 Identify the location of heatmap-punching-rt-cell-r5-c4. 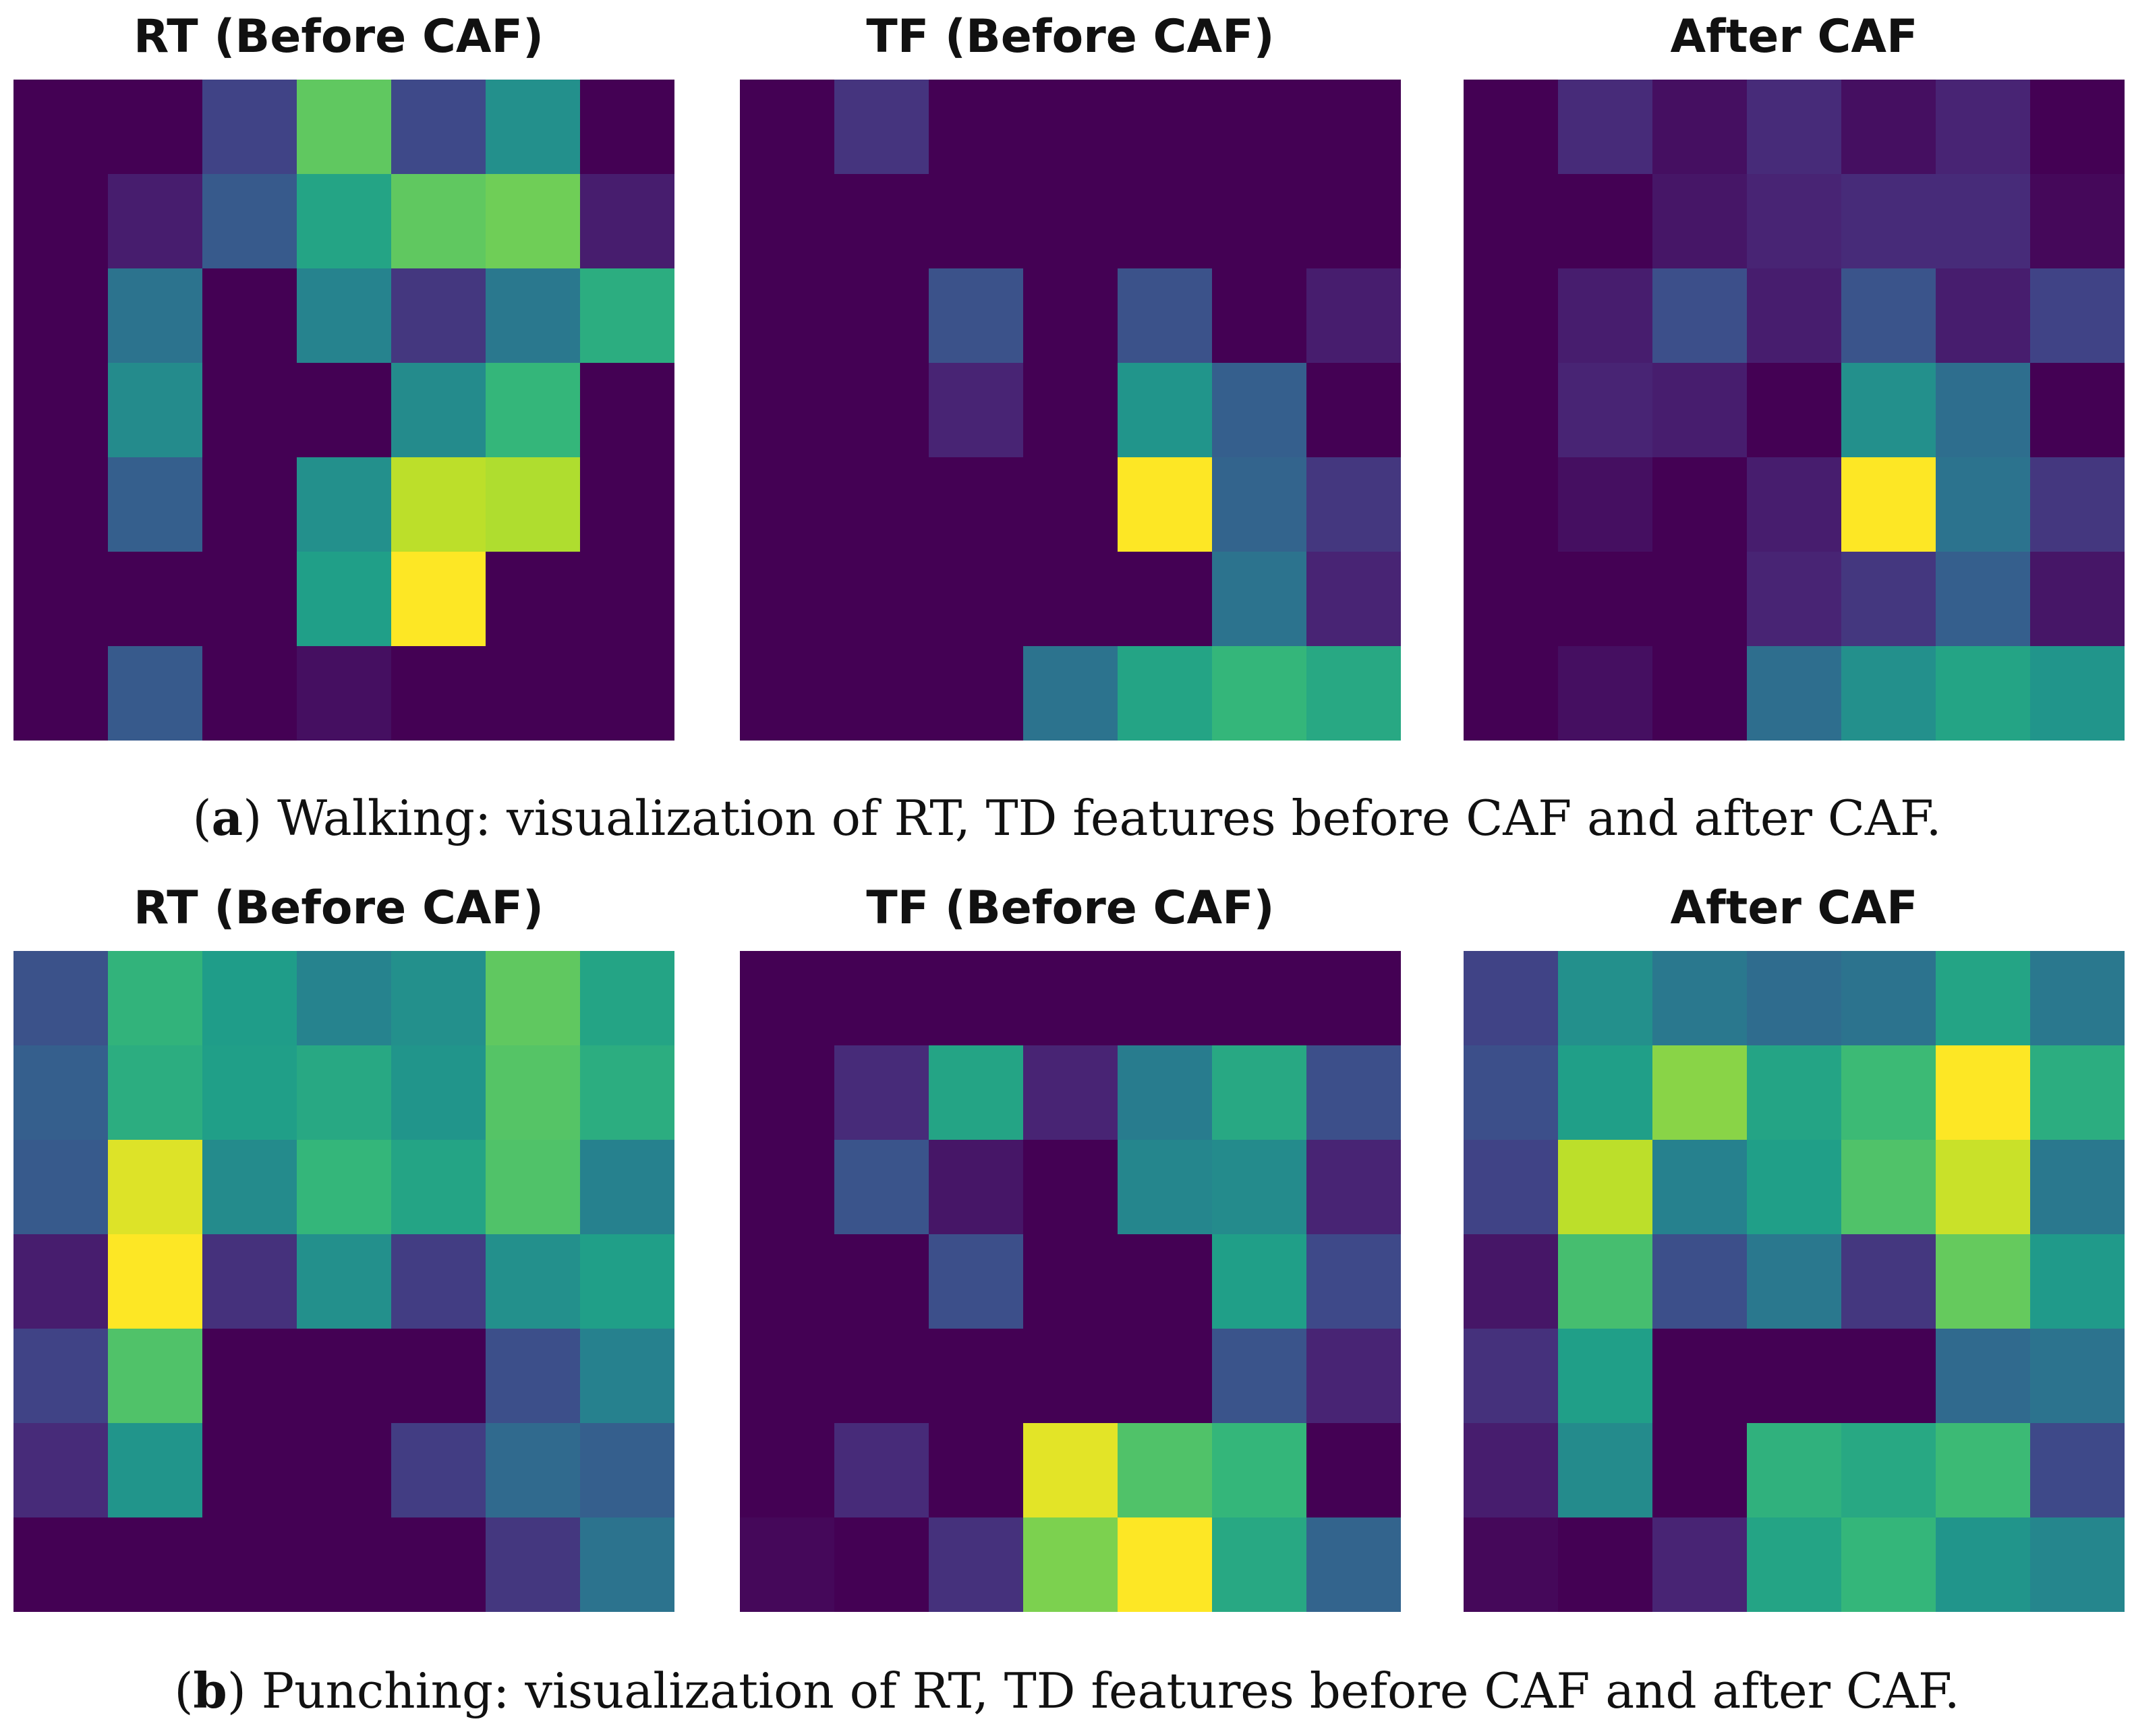
(438, 1471).